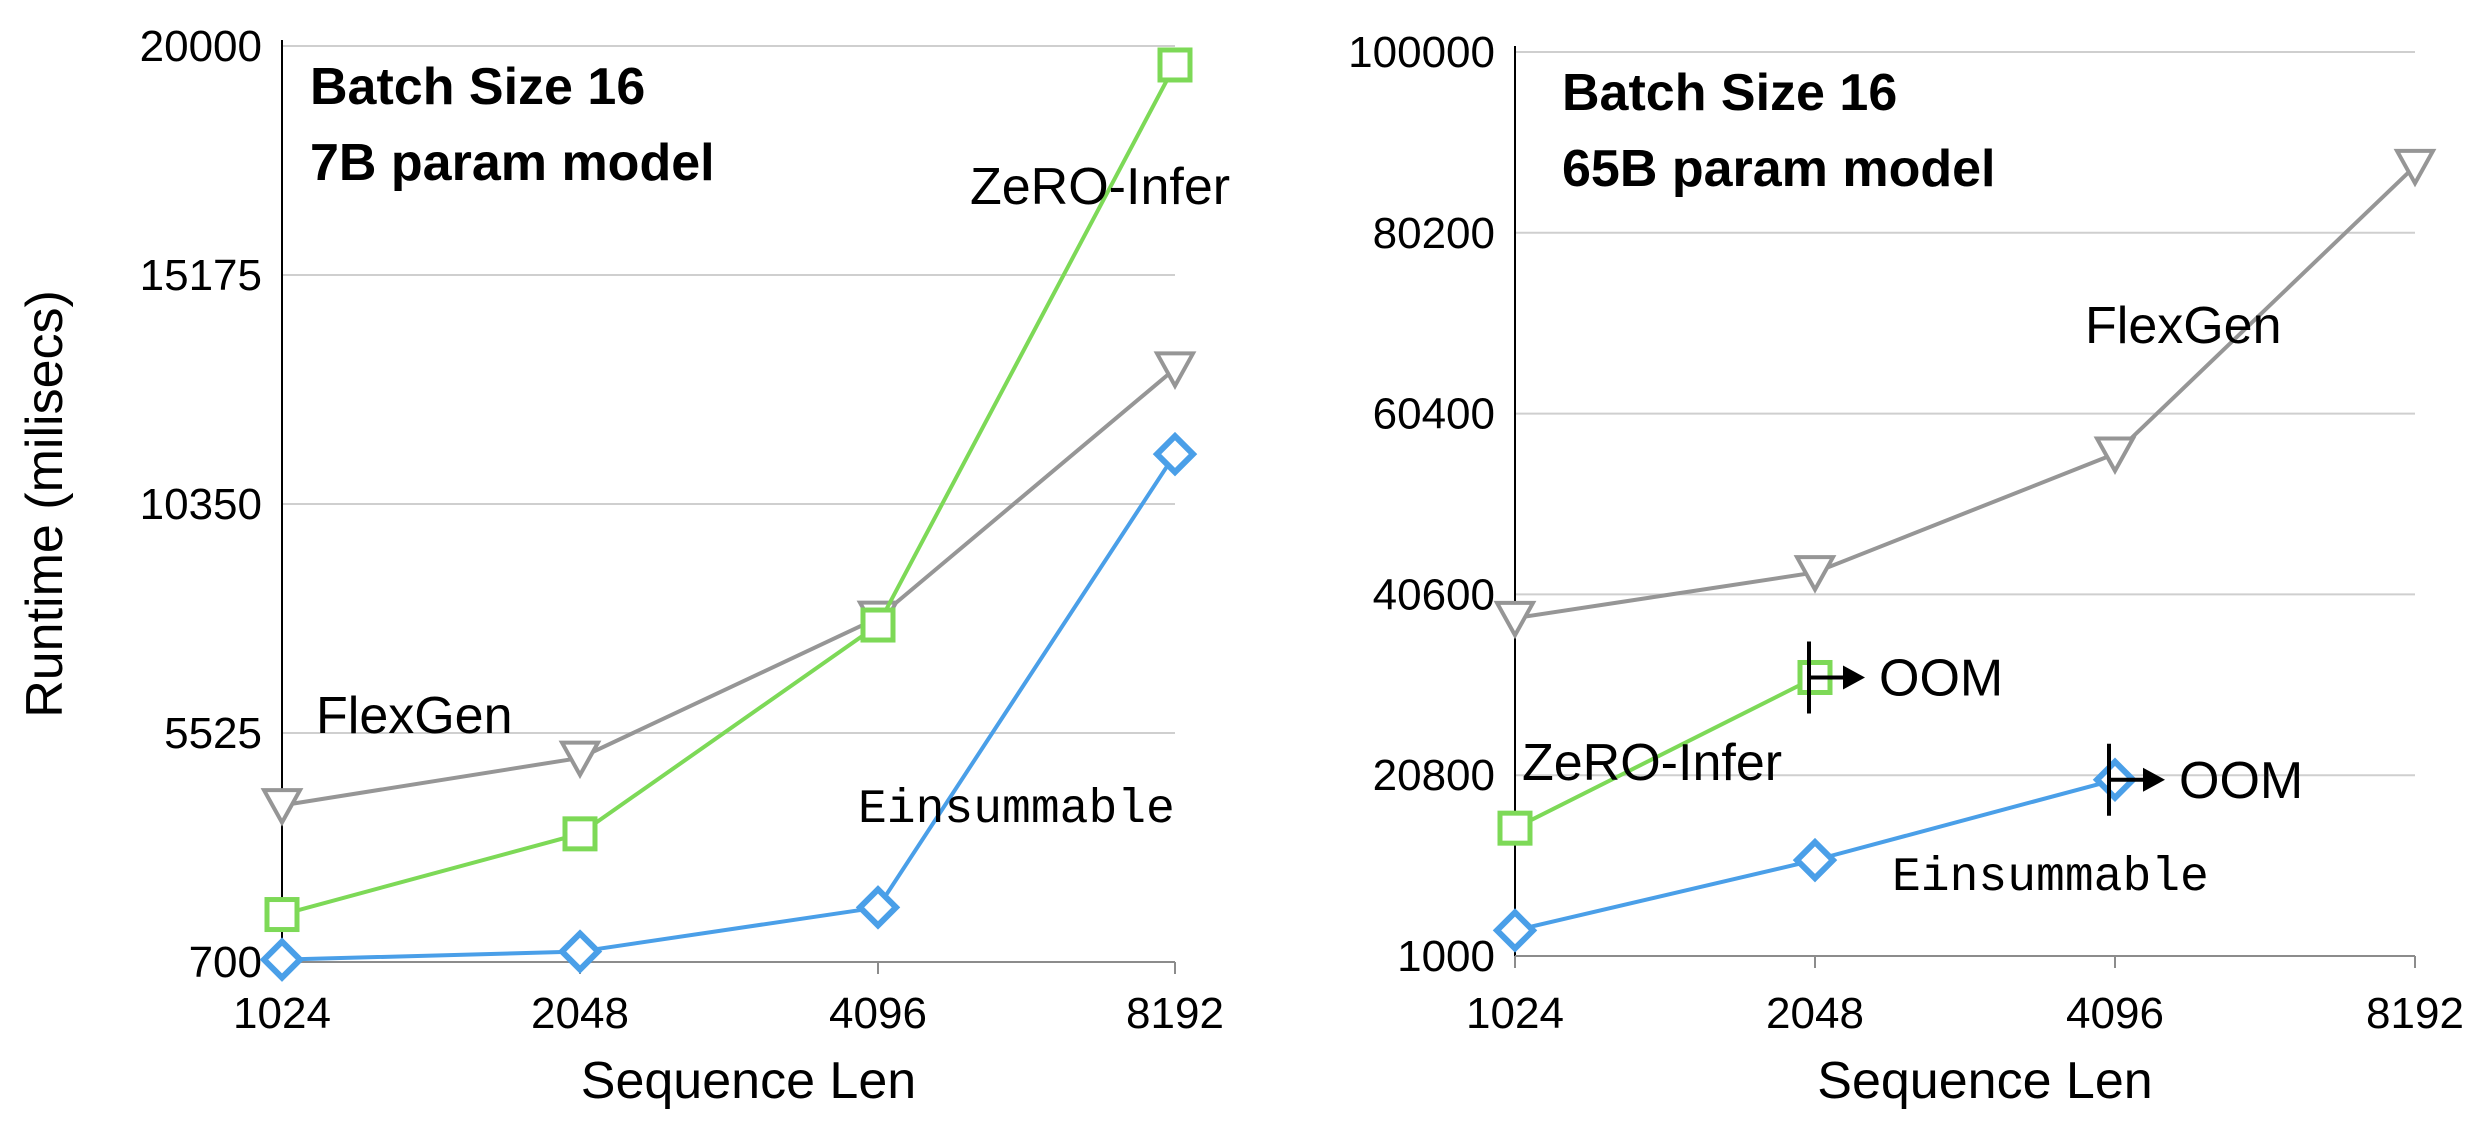 The height and width of the screenshot is (1144, 2486). Describe the element at coordinates (1434, 775) in the screenshot. I see `y-tick-label: 20800` at that location.